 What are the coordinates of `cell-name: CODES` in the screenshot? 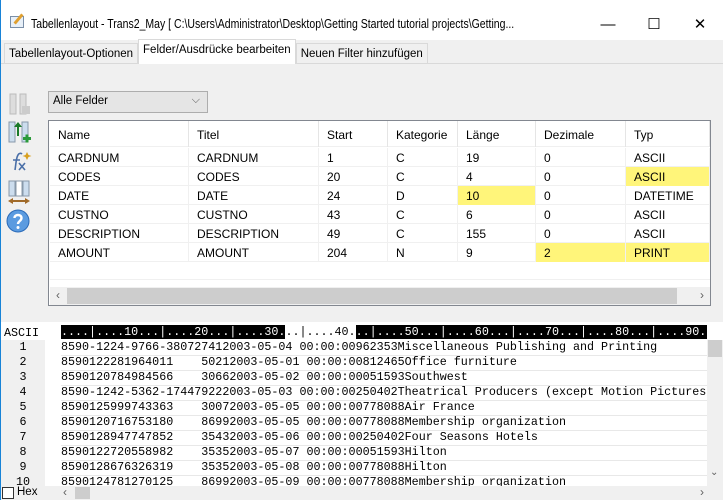 It's located at (119, 176).